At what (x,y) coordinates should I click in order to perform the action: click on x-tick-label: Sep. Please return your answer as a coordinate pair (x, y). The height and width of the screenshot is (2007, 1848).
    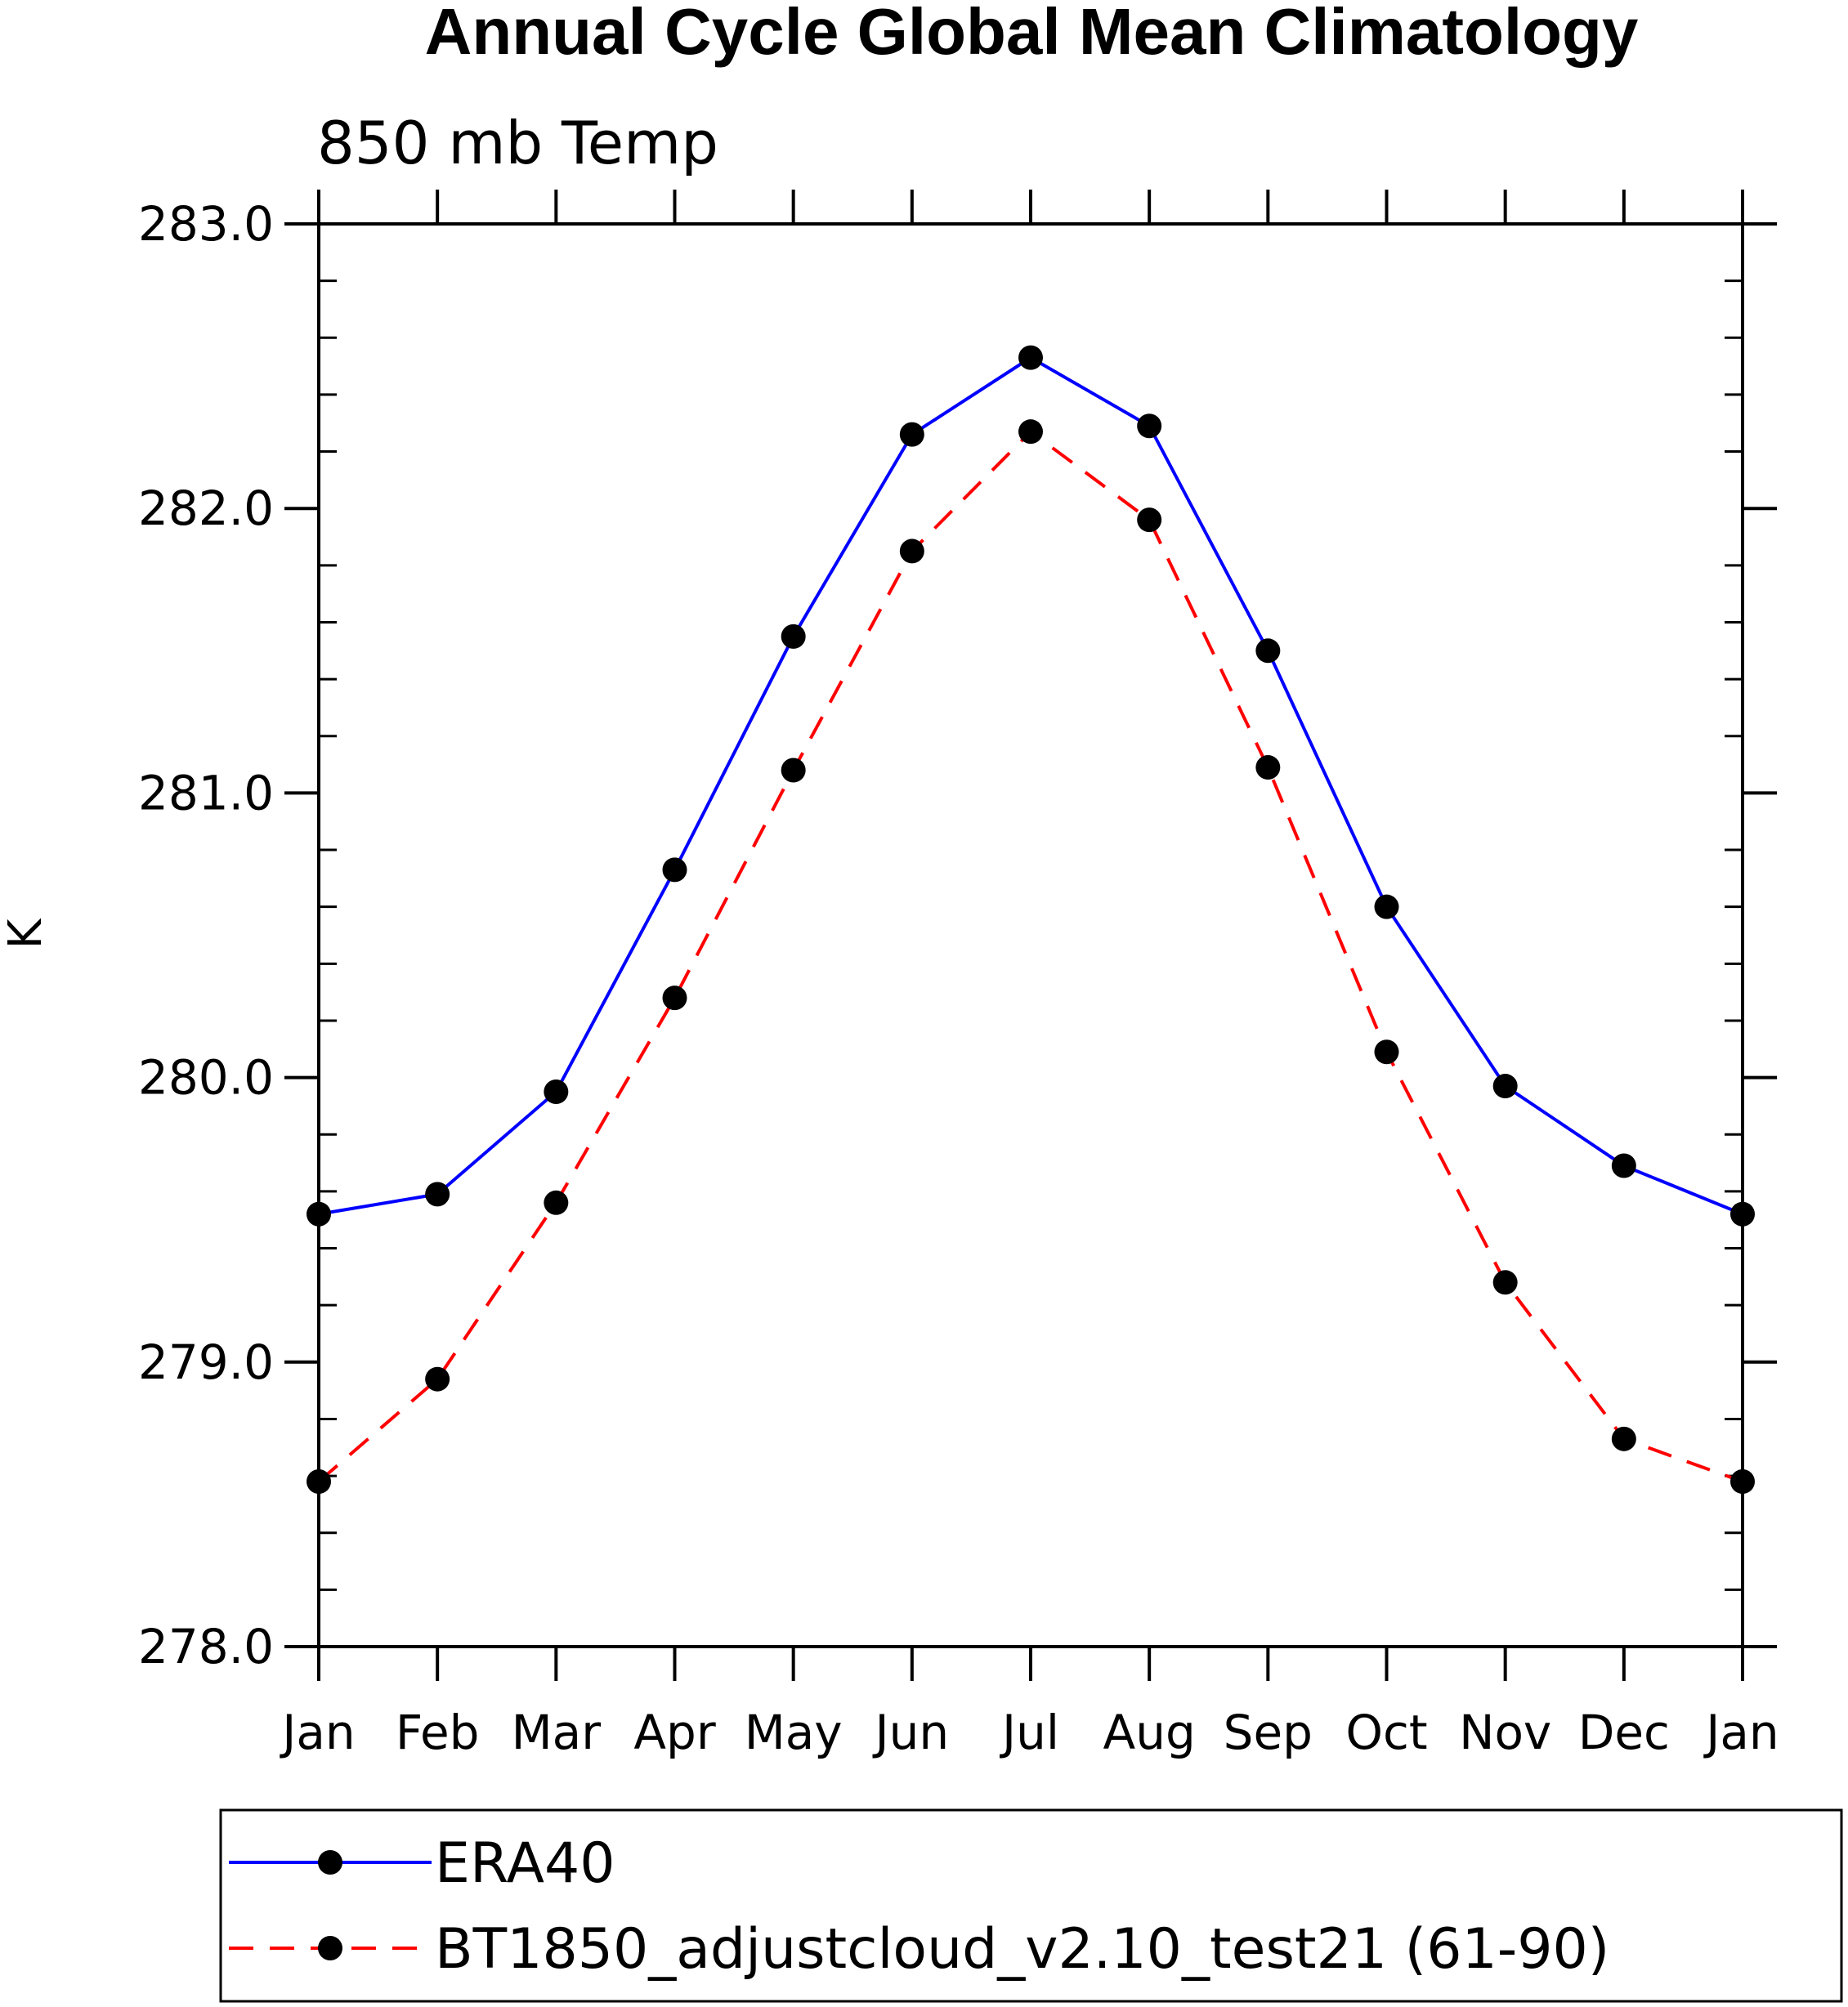
    Looking at the image, I should click on (1268, 1732).